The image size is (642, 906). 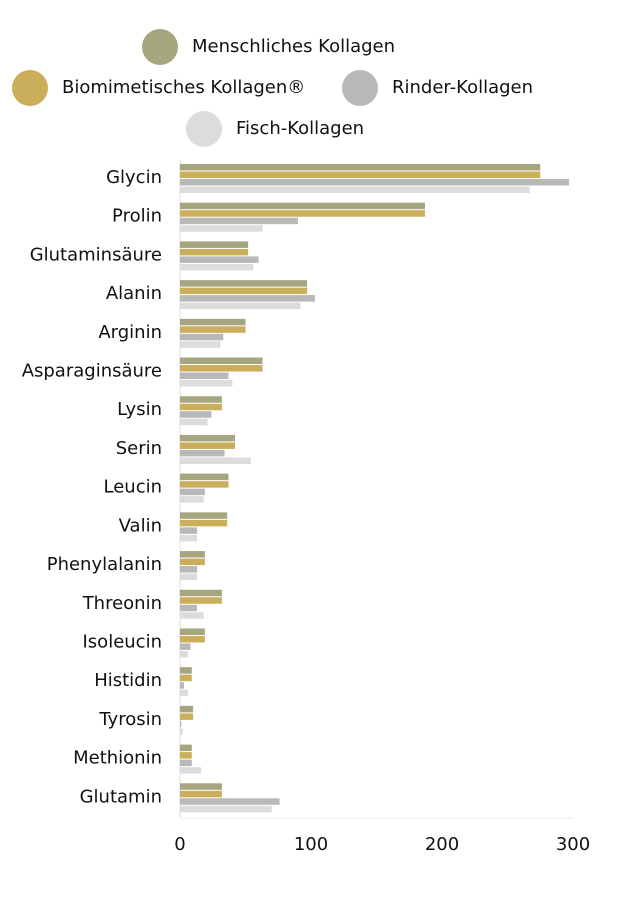 What do you see at coordinates (121, 796) in the screenshot?
I see `y-tick-label: Glutamin` at bounding box center [121, 796].